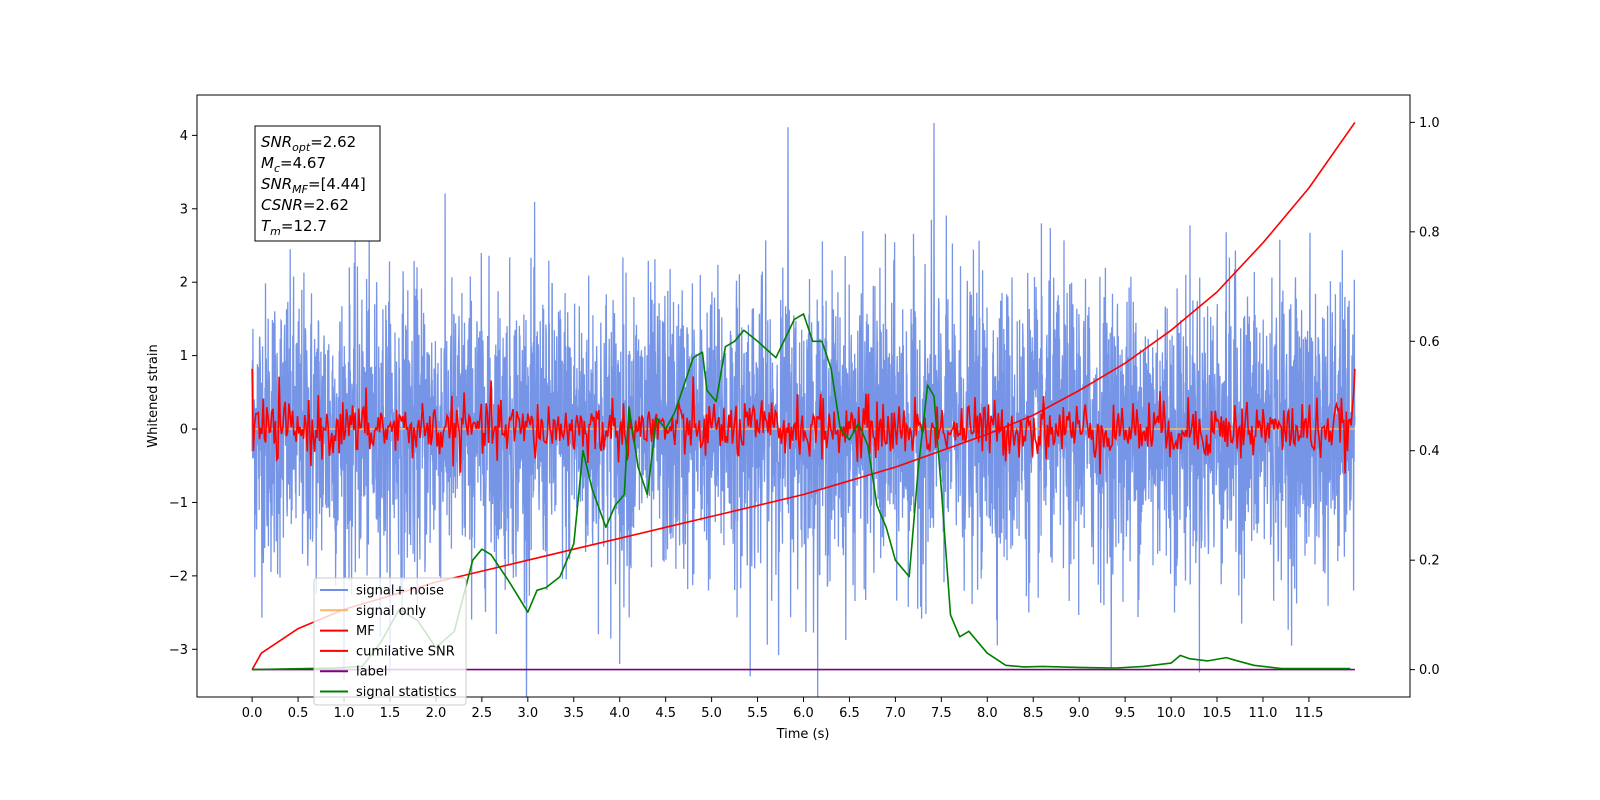 This screenshot has height=800, width=1600. I want to click on y-tick-label: 3, so click(184, 209).